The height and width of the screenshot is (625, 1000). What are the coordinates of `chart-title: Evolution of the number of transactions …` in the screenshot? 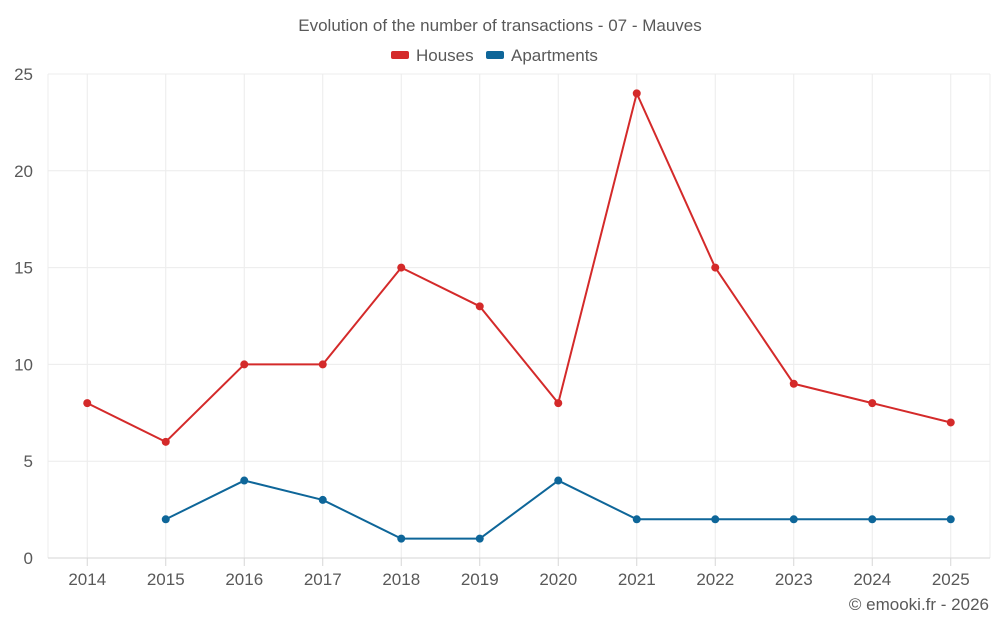 It's located at (499, 25).